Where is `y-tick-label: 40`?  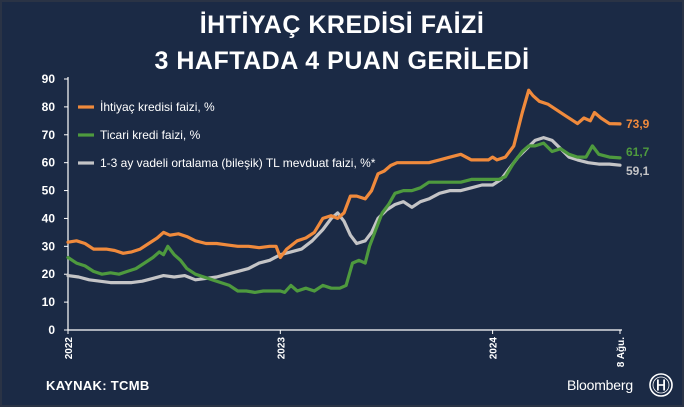
y-tick-label: 40 is located at coordinates (49, 218).